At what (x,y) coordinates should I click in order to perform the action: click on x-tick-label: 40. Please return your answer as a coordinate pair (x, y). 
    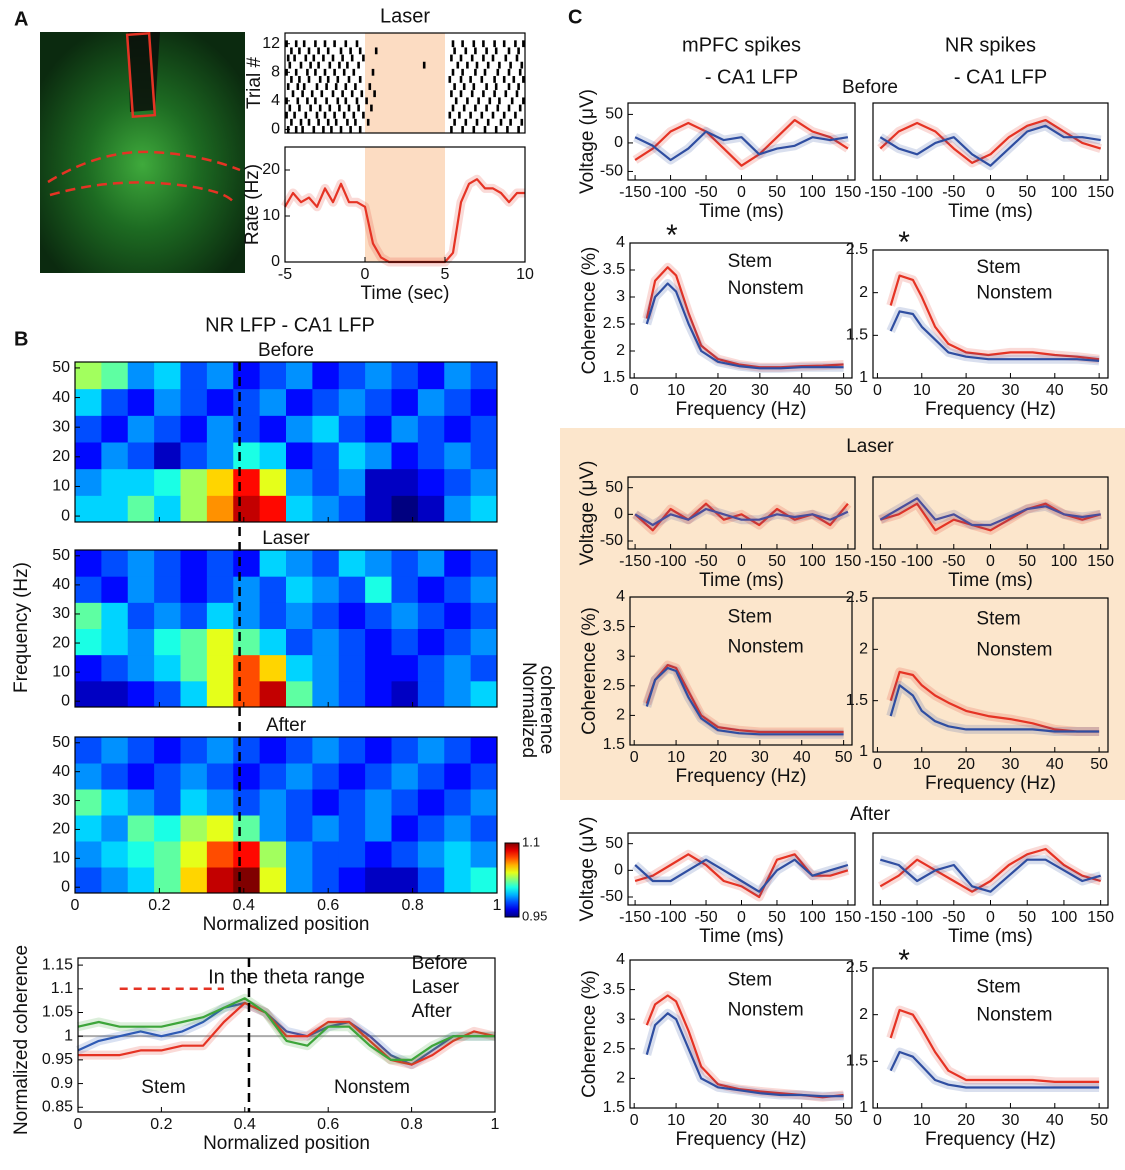
    Looking at the image, I should click on (1055, 764).